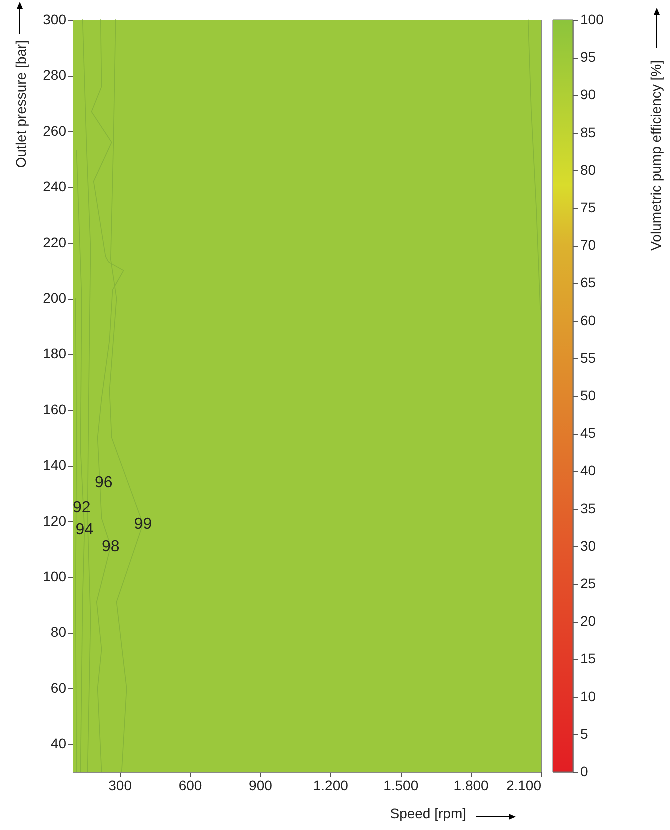 This screenshot has height=830, width=670. I want to click on y-tick-label: 300, so click(55, 20).